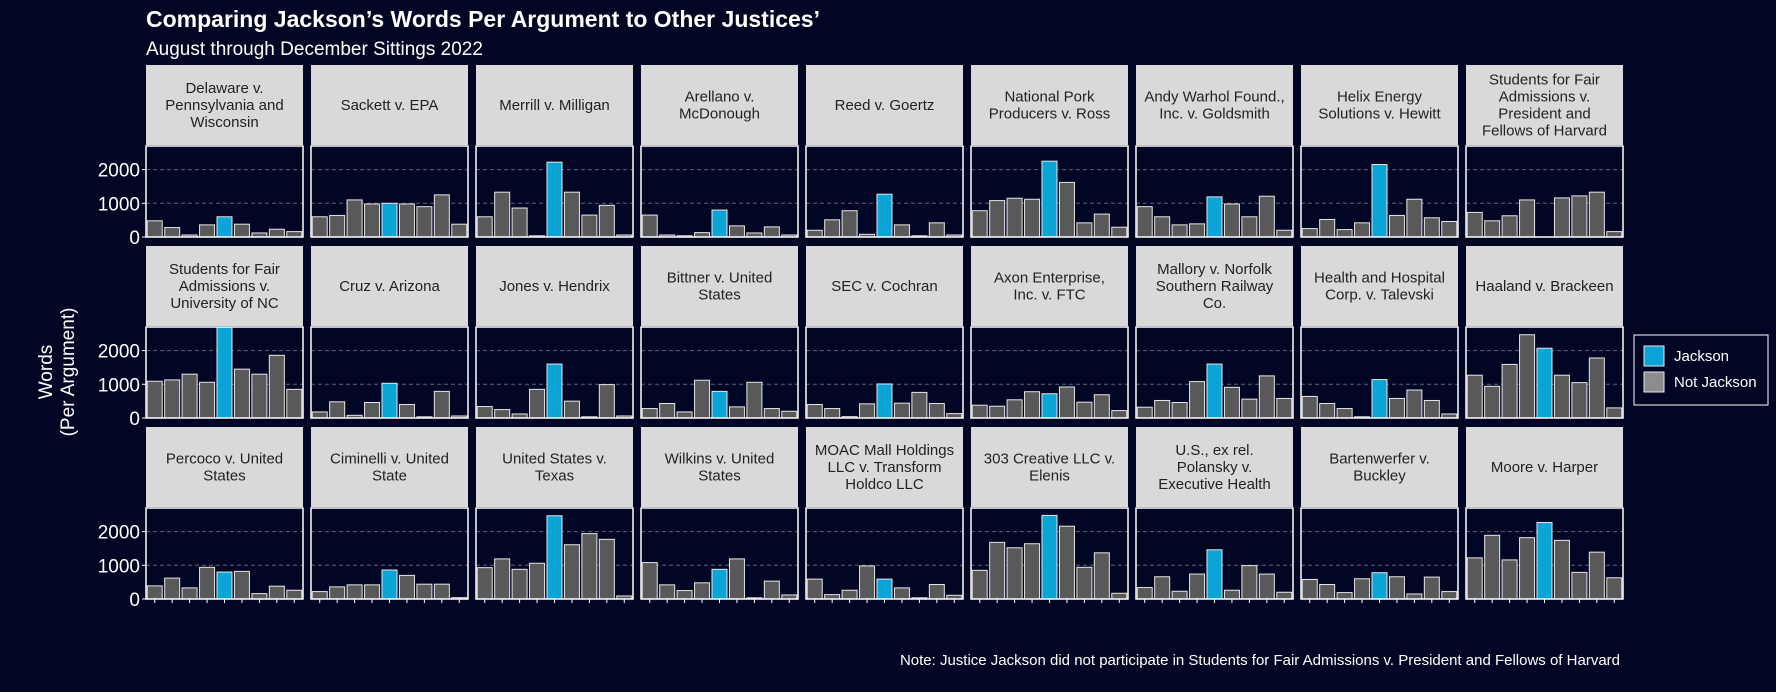  Describe the element at coordinates (1544, 467) in the screenshot. I see `facet-title: Moore v. Harper` at that location.